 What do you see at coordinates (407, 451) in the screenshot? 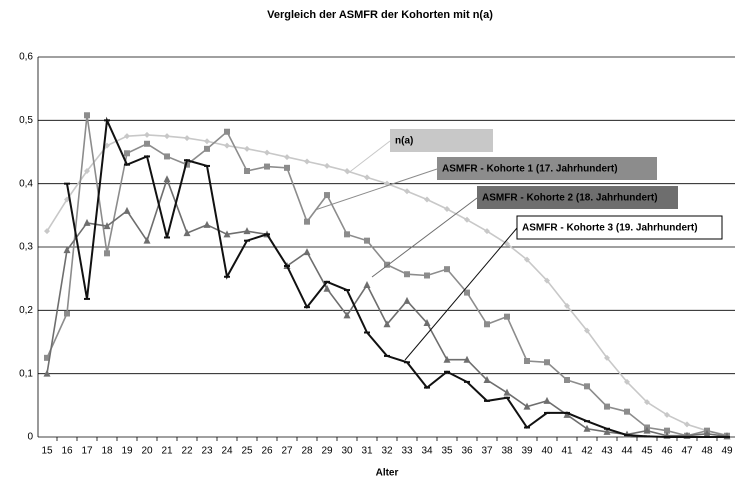
I see `x-tick-label: 33` at bounding box center [407, 451].